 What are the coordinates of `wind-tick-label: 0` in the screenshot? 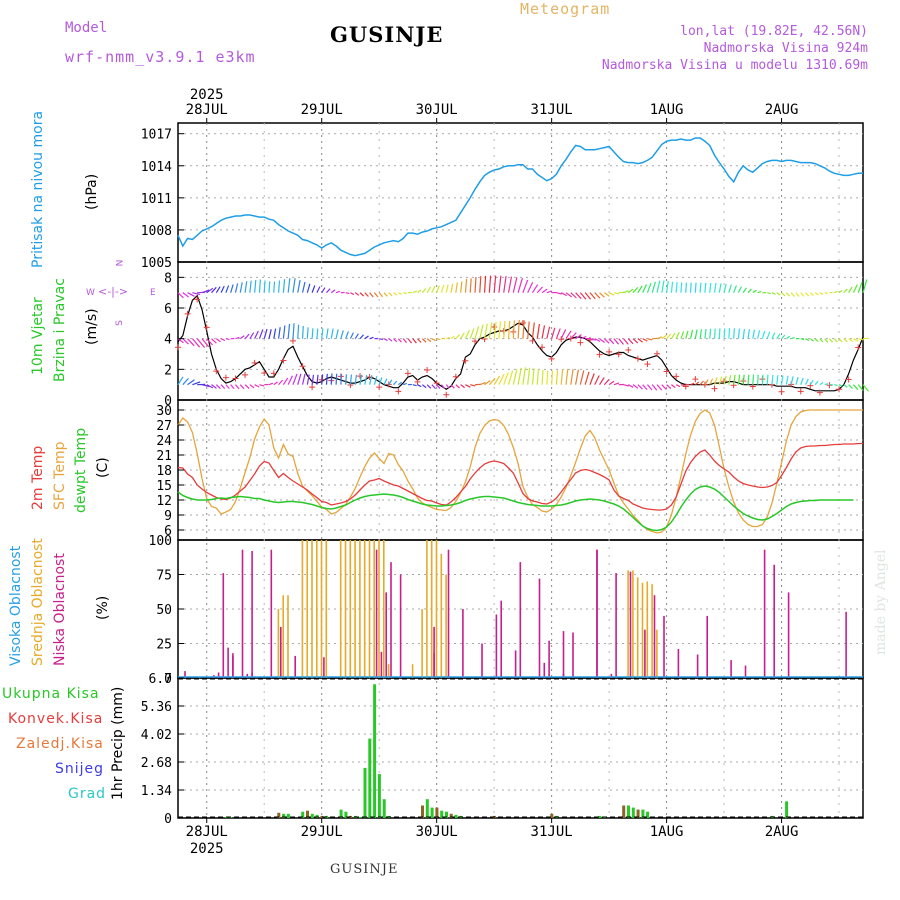 It's located at (168, 401).